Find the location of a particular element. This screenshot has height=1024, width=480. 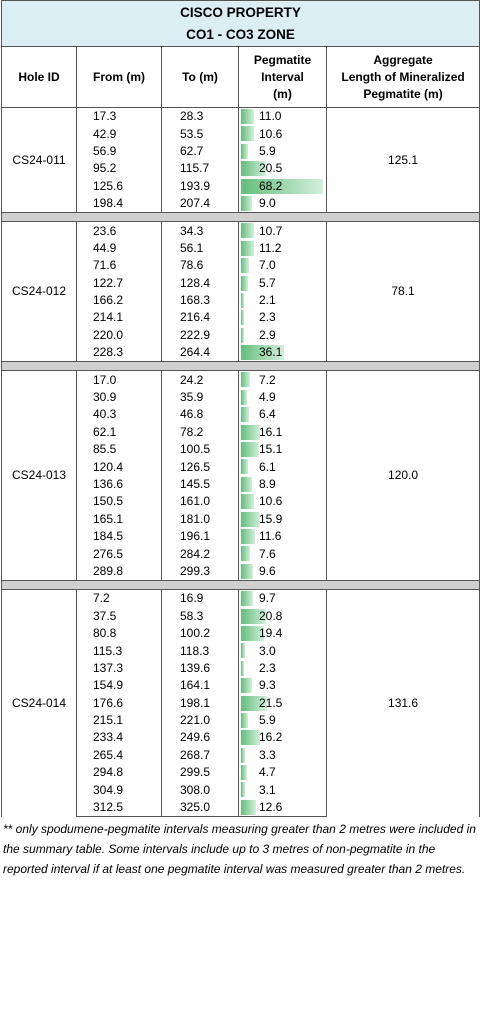

to-cell: 100.2 is located at coordinates (200, 633).